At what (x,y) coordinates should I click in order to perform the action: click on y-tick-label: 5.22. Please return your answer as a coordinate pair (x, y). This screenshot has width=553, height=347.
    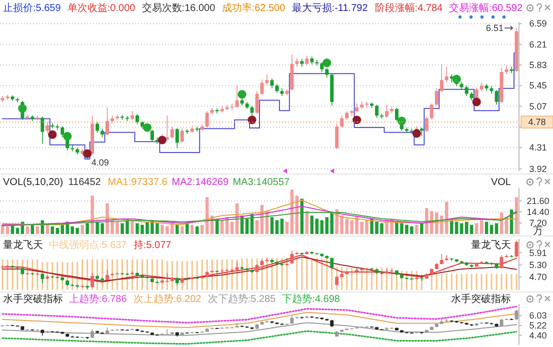
    Looking at the image, I should click on (538, 325).